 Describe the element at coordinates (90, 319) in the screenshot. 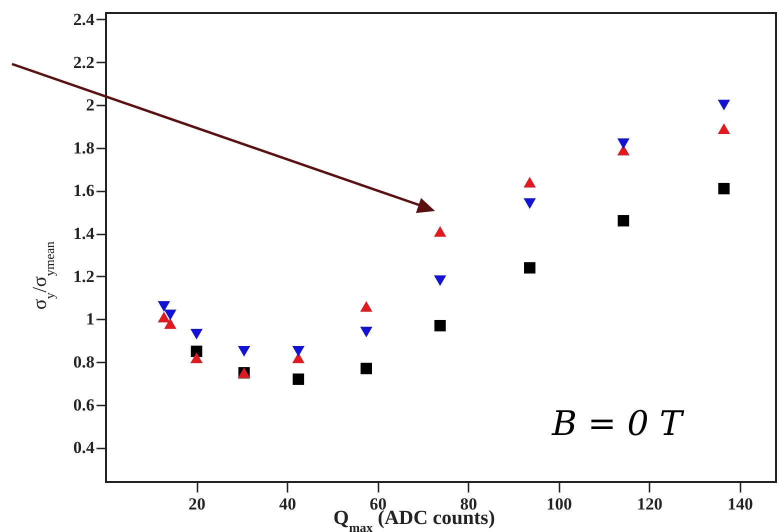

I see `y-tick-label: 1` at that location.